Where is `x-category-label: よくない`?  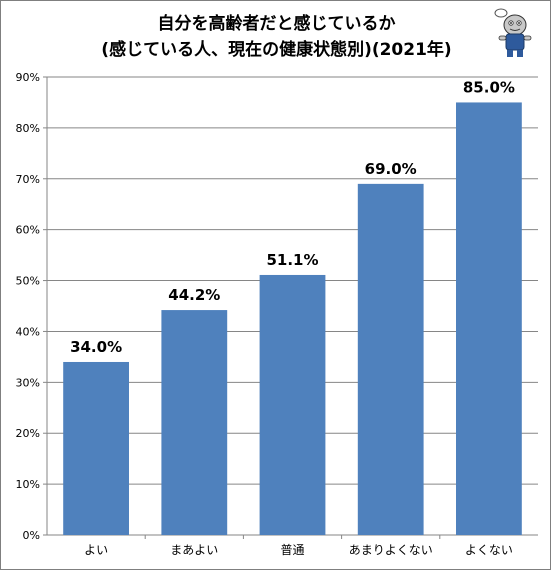 x-category-label: よくない is located at coordinates (489, 550).